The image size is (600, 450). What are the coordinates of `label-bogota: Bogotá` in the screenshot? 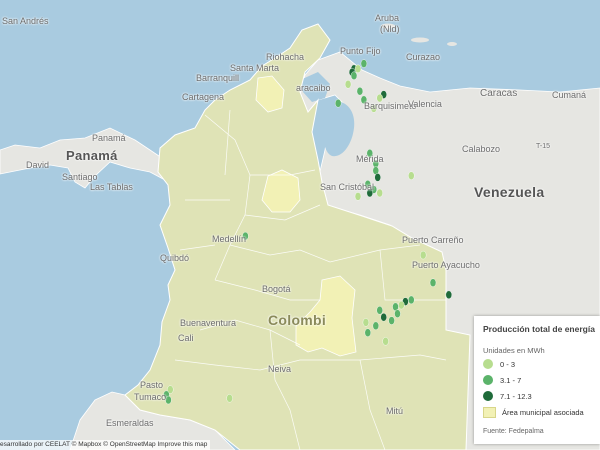 It's located at (276, 289).